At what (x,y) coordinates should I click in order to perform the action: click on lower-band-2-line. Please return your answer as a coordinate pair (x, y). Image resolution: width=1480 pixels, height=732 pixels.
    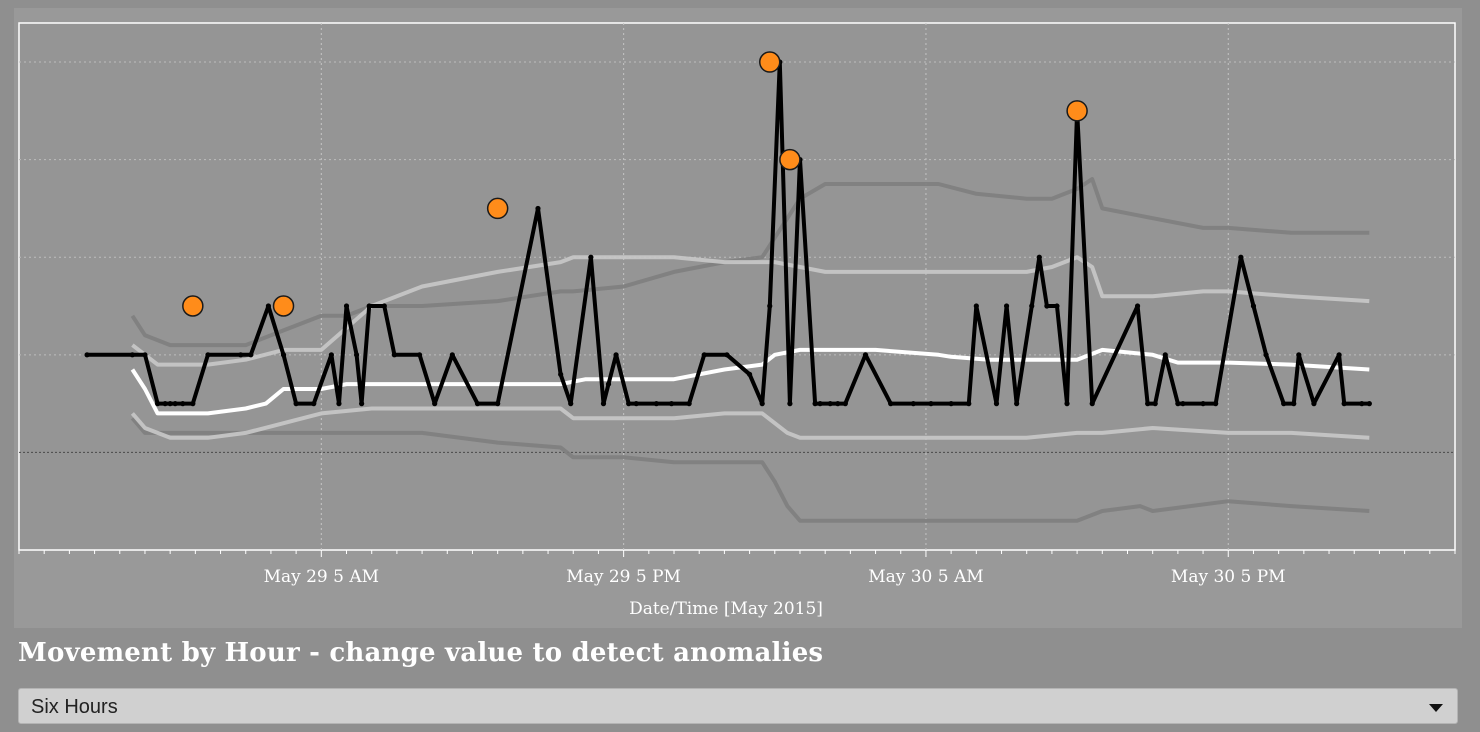
    Looking at the image, I should click on (750, 469).